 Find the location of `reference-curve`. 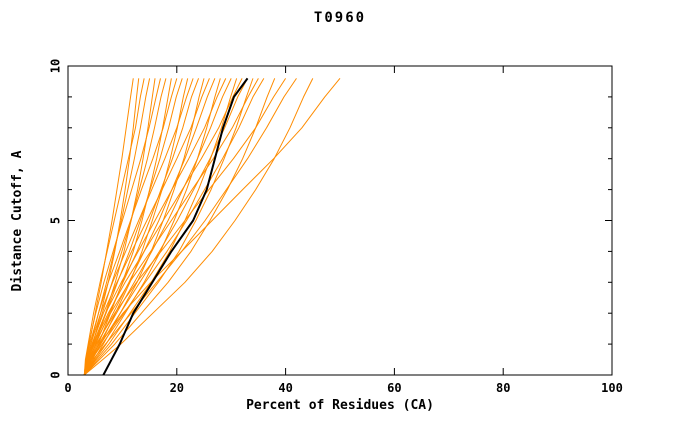

reference-curve is located at coordinates (175, 226).